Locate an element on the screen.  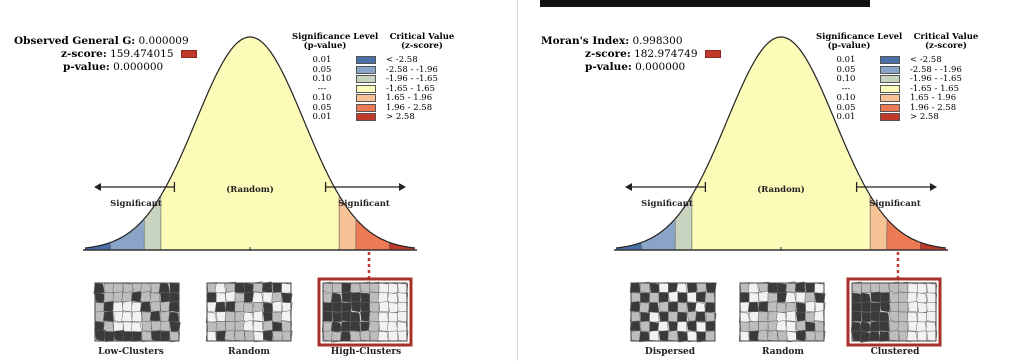
map-caption-right: High-Clusters is located at coordinates (366, 352).